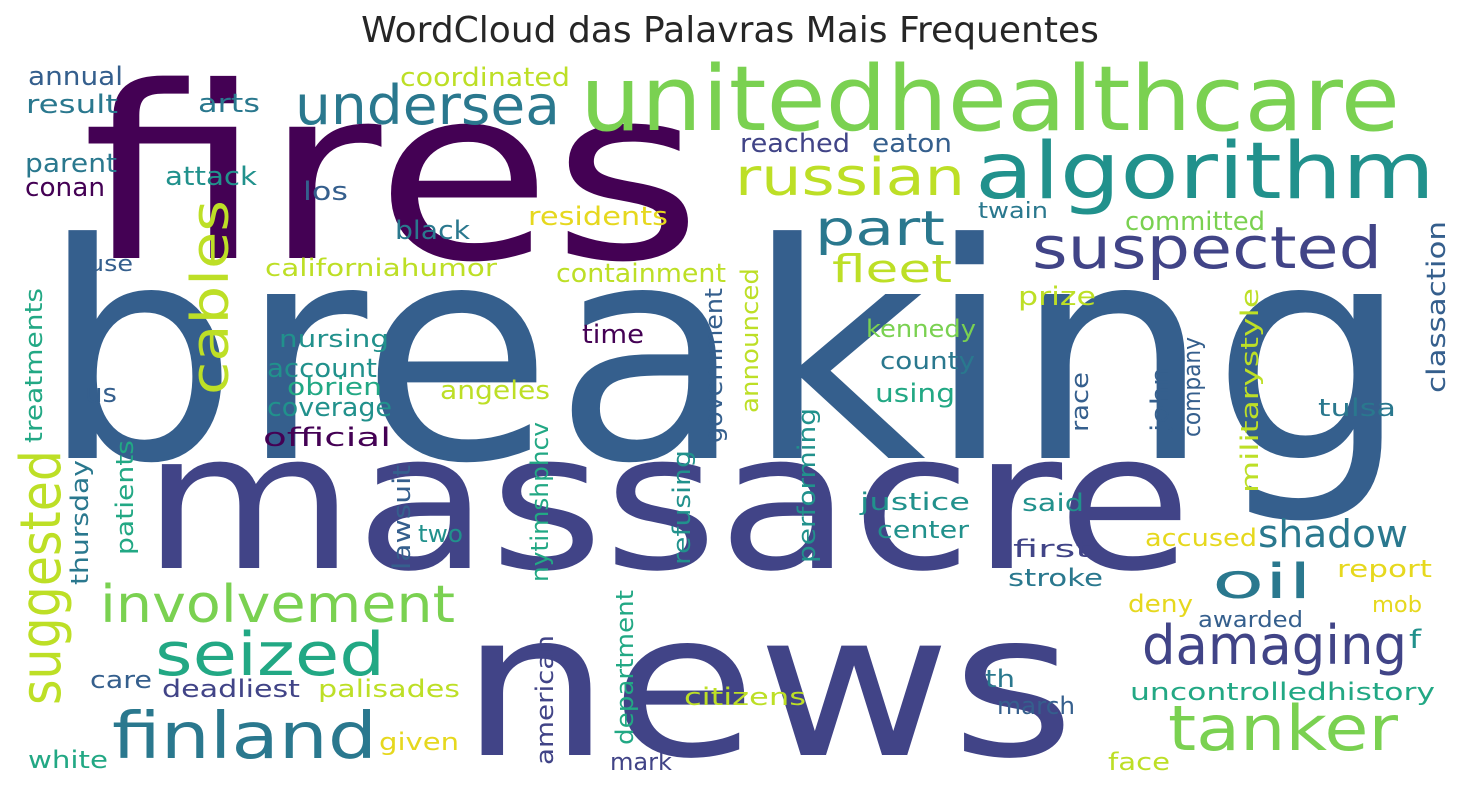 The width and height of the screenshot is (1460, 792). I want to click on word-accused: accused, so click(1201, 538).